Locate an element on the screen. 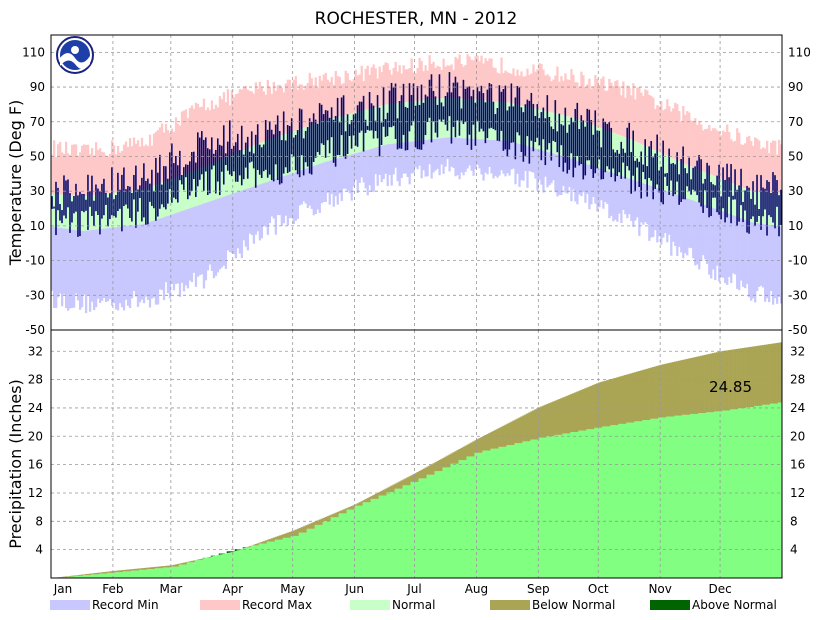 The height and width of the screenshot is (620, 832). noaa-logo is located at coordinates (75, 55).